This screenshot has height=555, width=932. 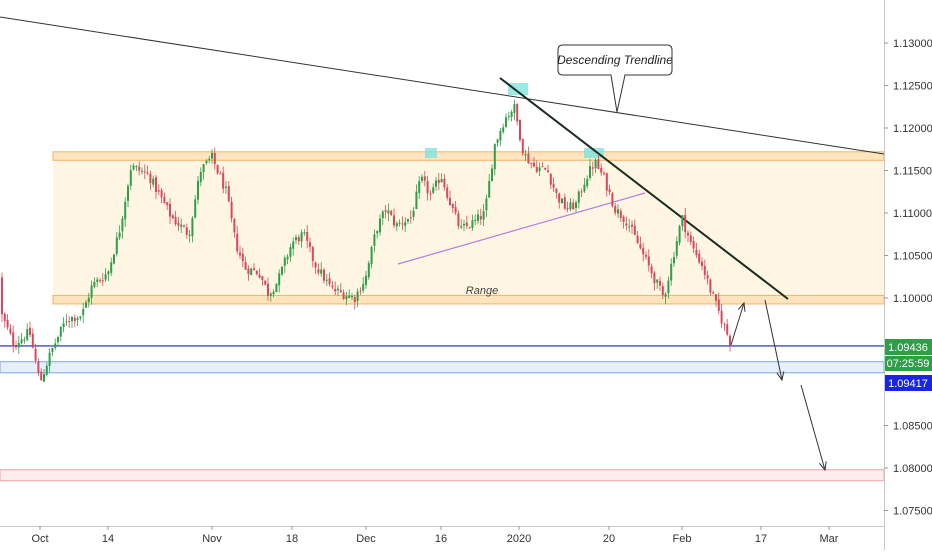 I want to click on range-top-band, so click(x=468, y=156).